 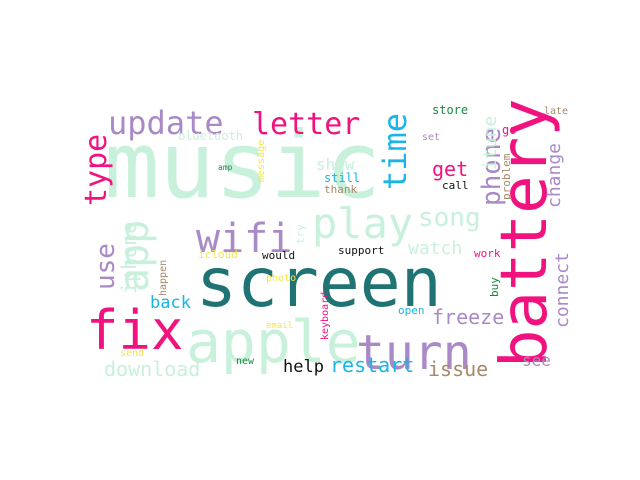 I want to click on word-send: send, so click(x=132, y=353).